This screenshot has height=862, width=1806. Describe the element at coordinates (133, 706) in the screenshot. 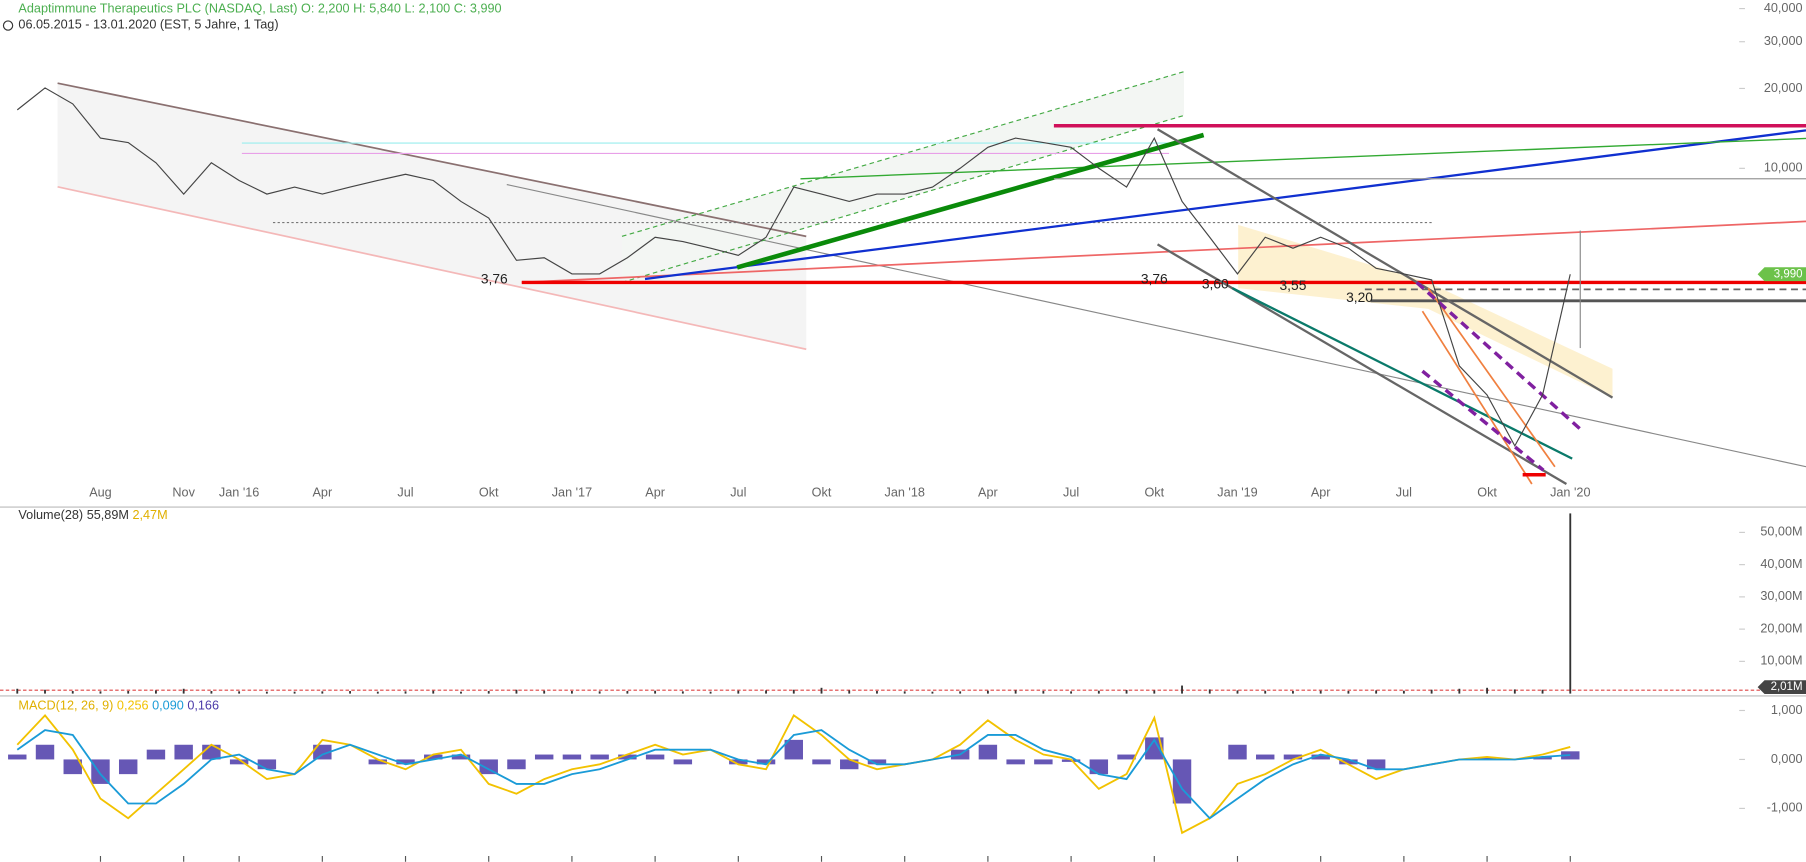

I see `macd-value: 0,256` at that location.